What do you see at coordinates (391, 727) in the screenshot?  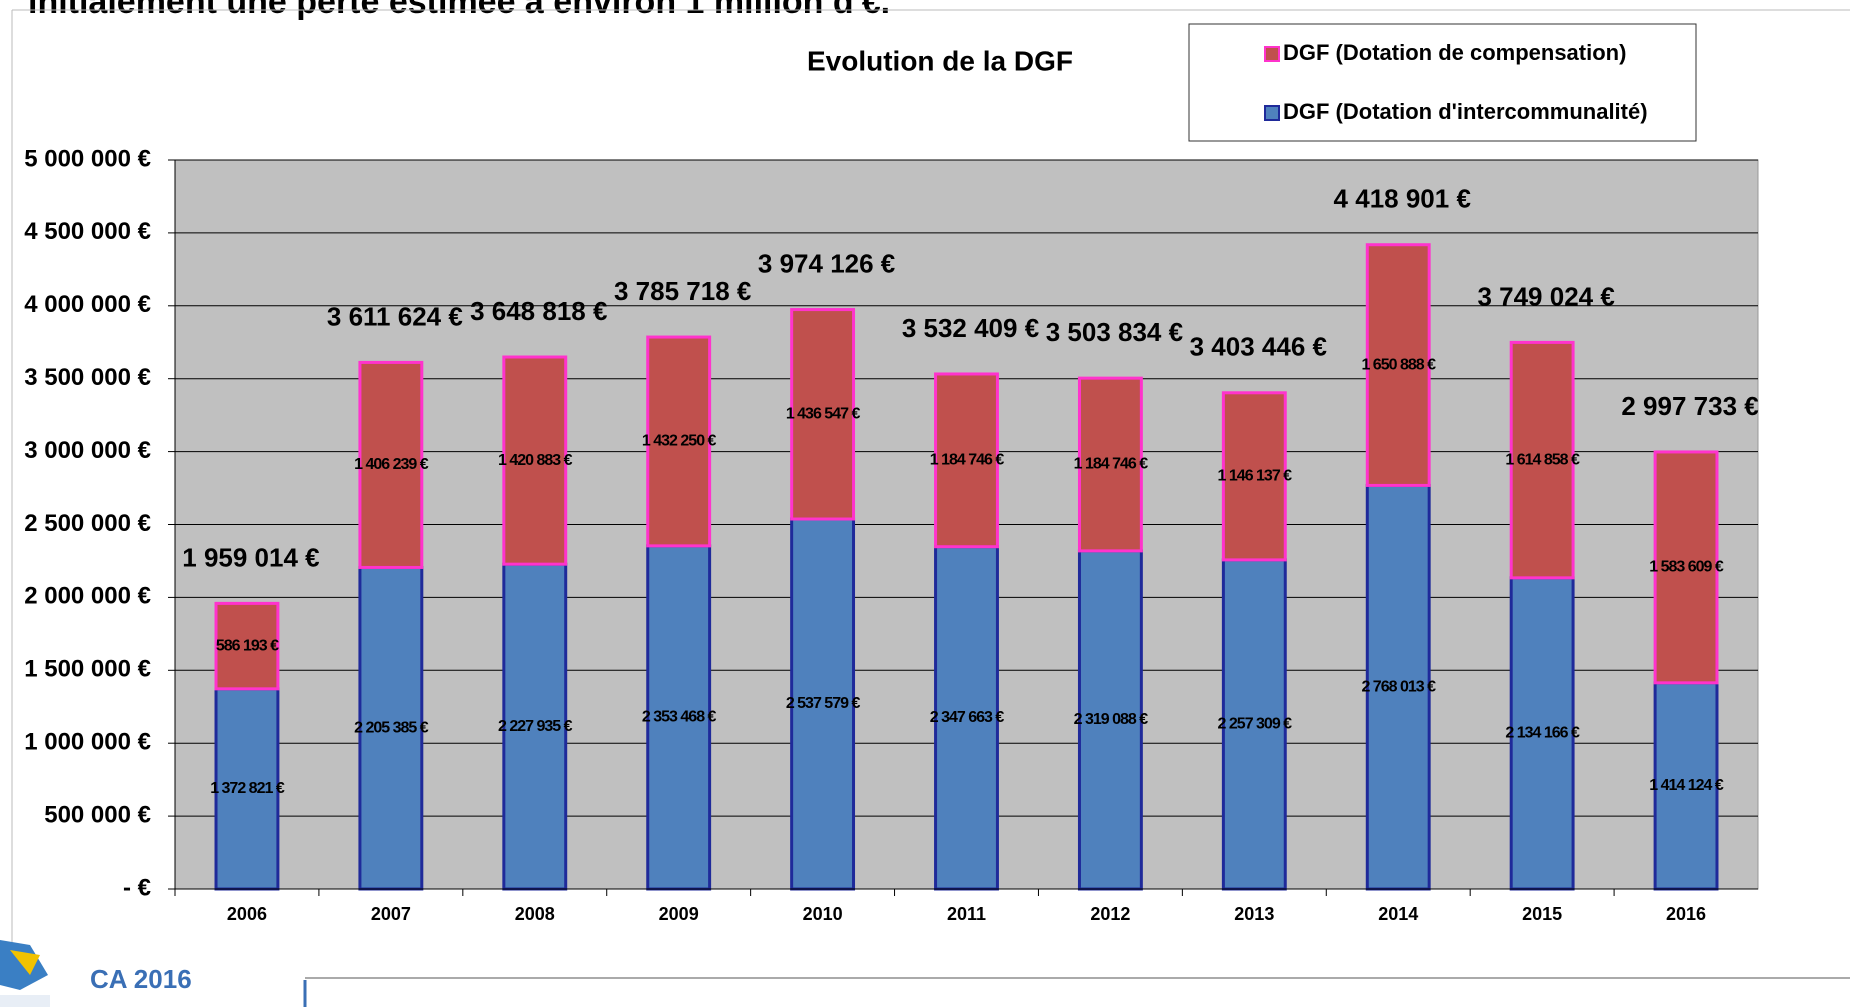 I see `value-label: 2 205 385 €` at bounding box center [391, 727].